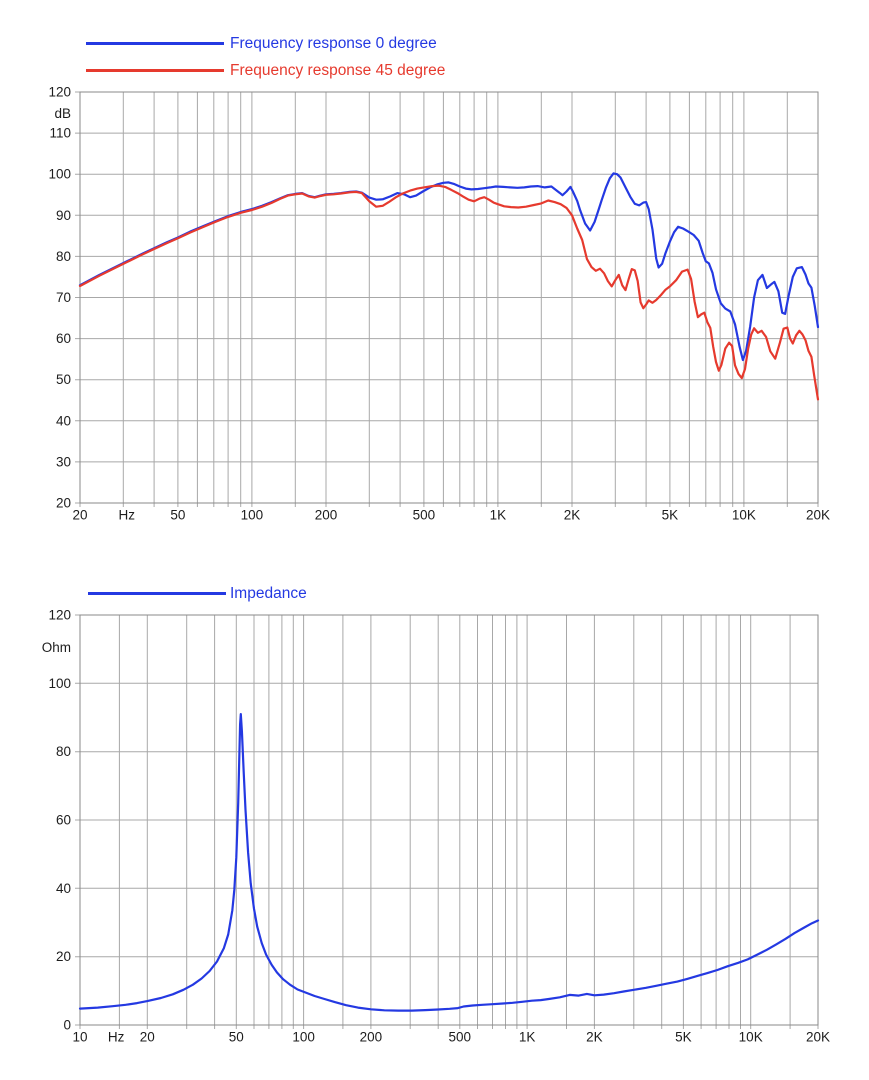 This screenshot has width=869, height=1080. I want to click on y-tick-label: 110, so click(60, 133).